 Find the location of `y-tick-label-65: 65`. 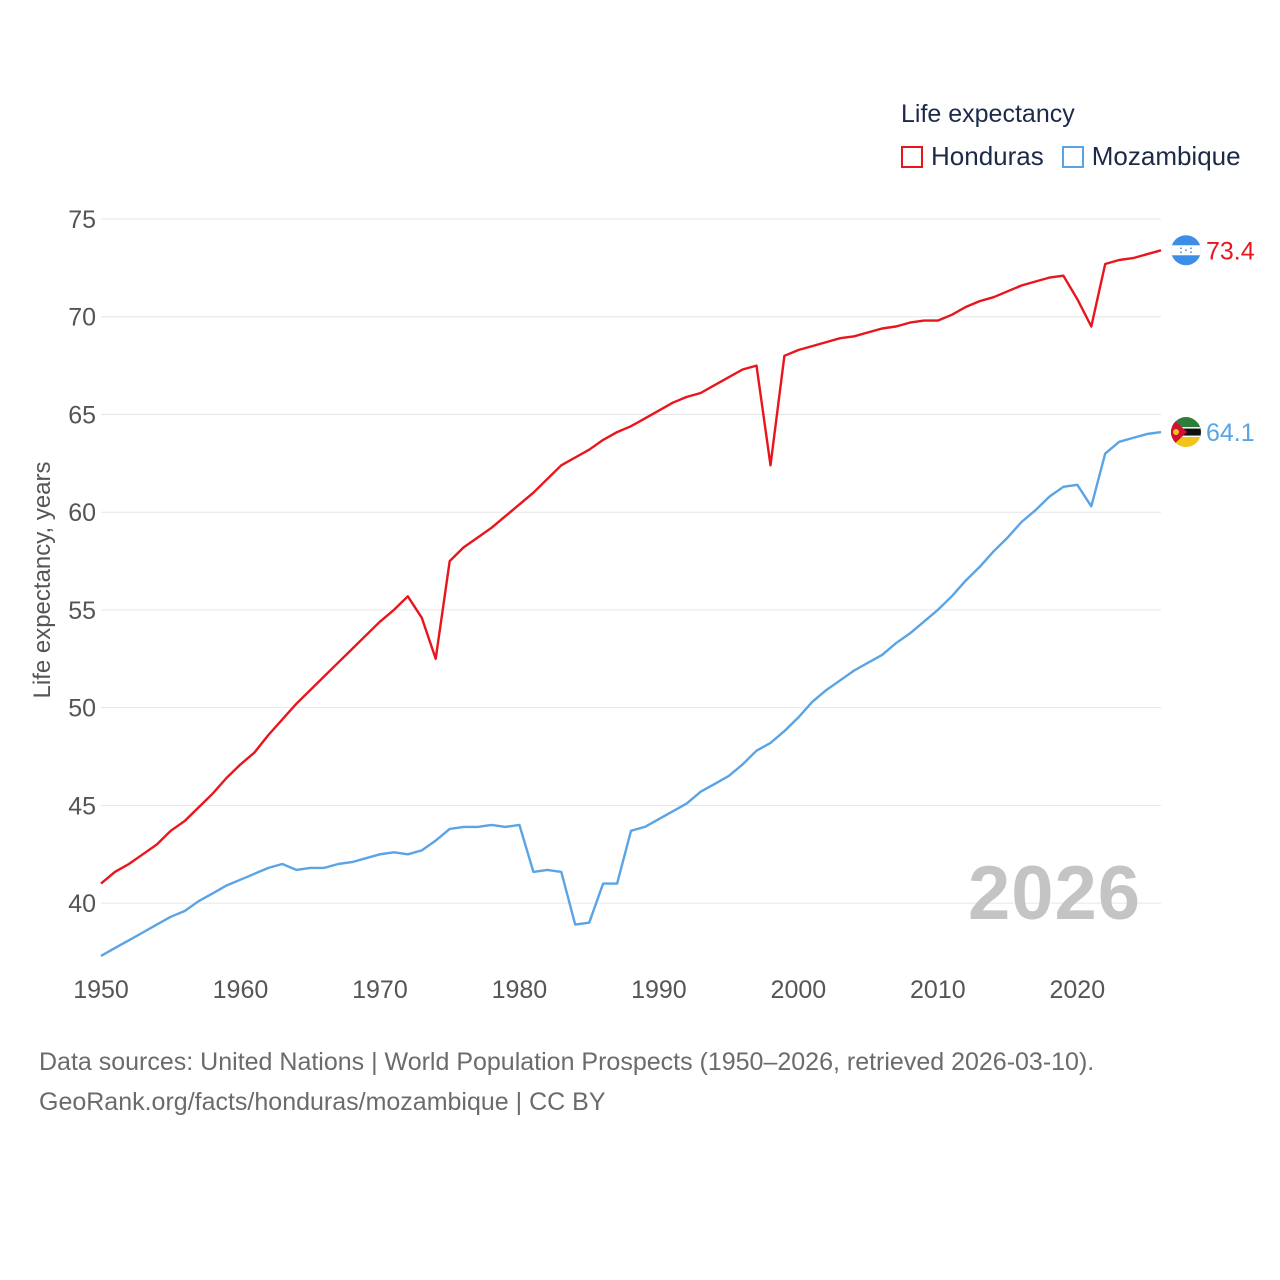

y-tick-label-65: 65 is located at coordinates (82, 415).